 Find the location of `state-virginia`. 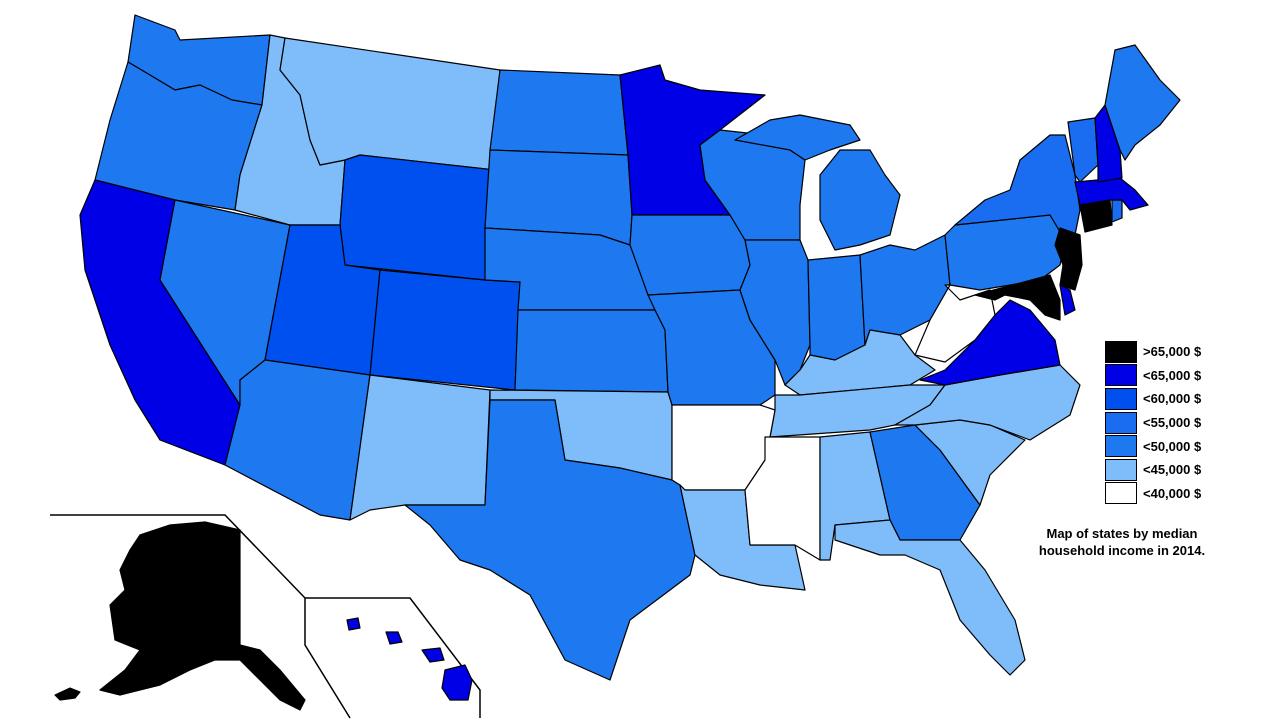

state-virginia is located at coordinates (990, 342).